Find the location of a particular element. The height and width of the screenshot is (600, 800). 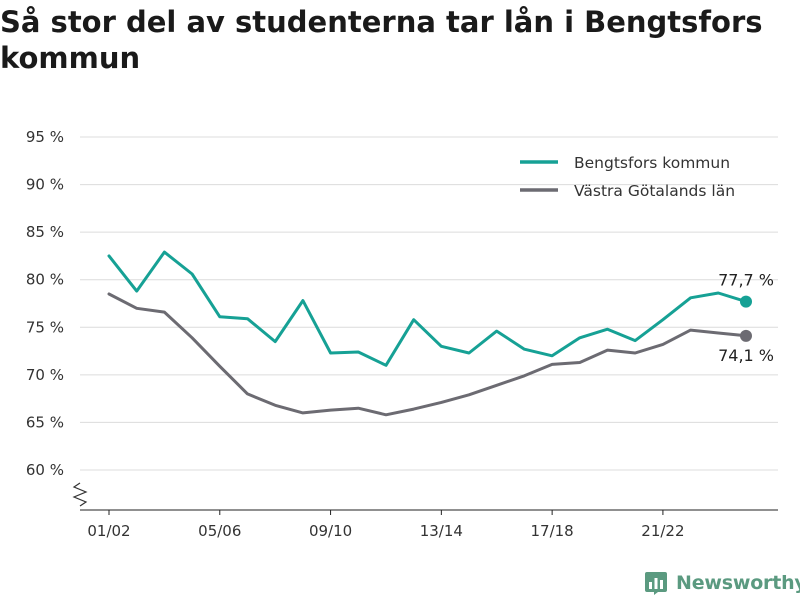

x-tick-label: 01/02 is located at coordinates (108, 531).